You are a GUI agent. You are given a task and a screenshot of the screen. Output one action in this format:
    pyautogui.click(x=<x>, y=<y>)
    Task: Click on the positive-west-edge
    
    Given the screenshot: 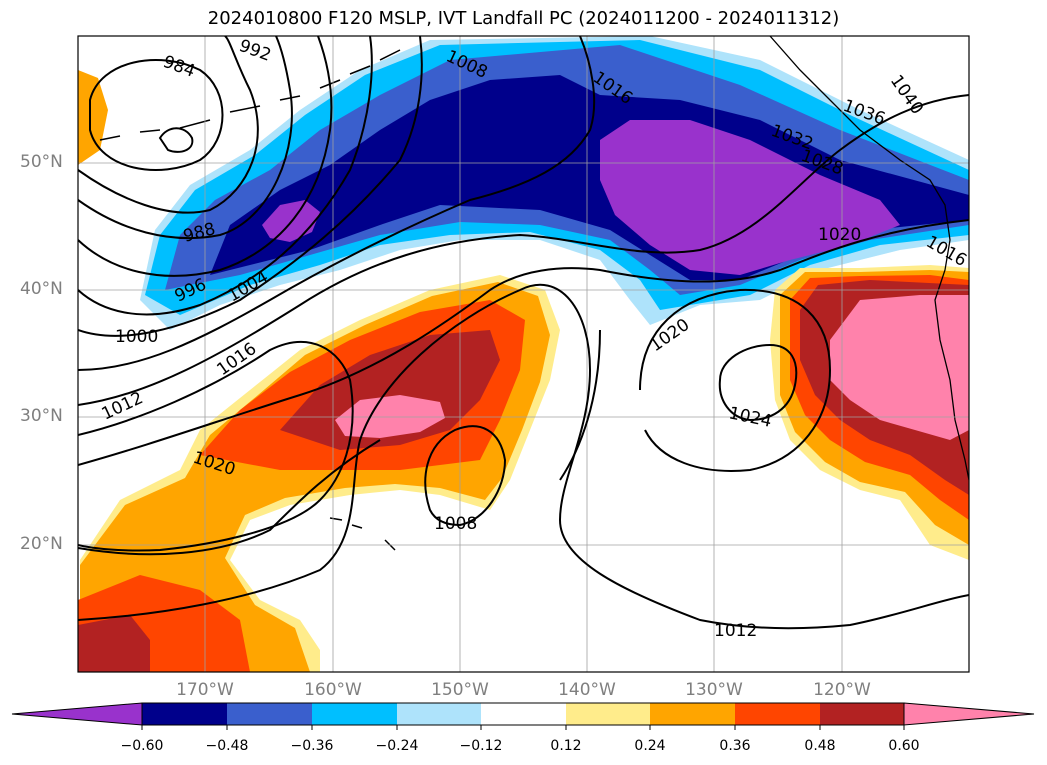 What is the action you would take?
    pyautogui.click(x=93, y=117)
    